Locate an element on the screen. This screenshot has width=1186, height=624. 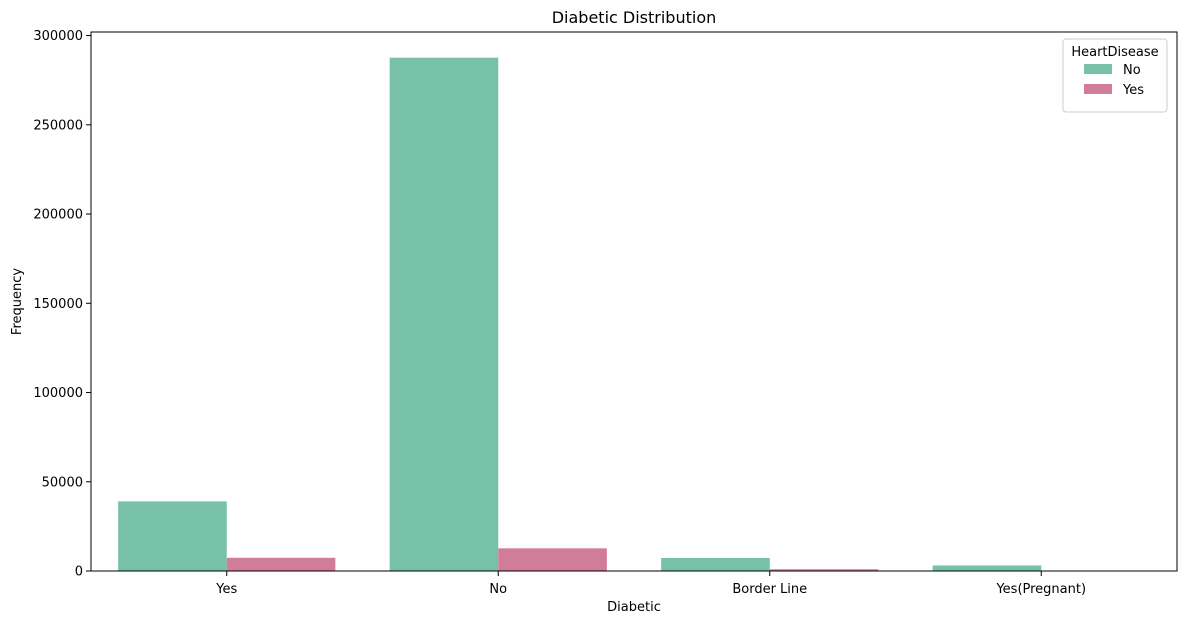
bar-no-yes-pregnant- is located at coordinates (987, 568).